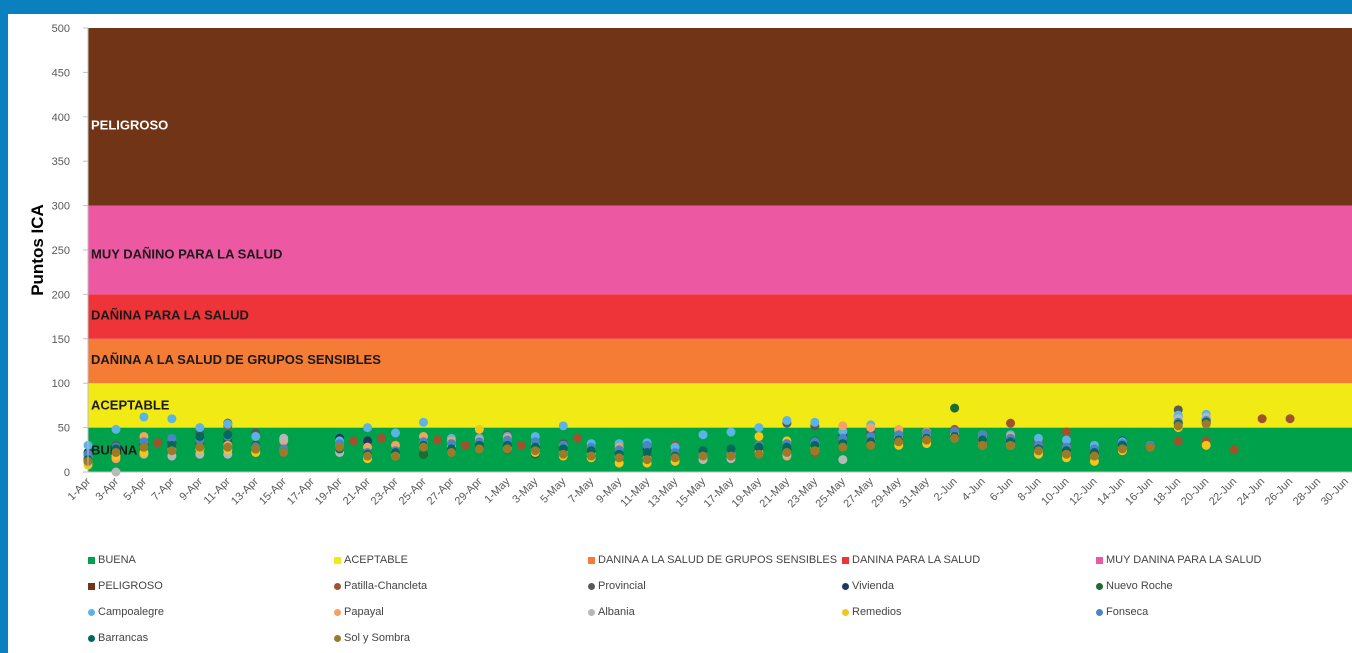  I want to click on y-tick-label: 0, so click(67, 473).